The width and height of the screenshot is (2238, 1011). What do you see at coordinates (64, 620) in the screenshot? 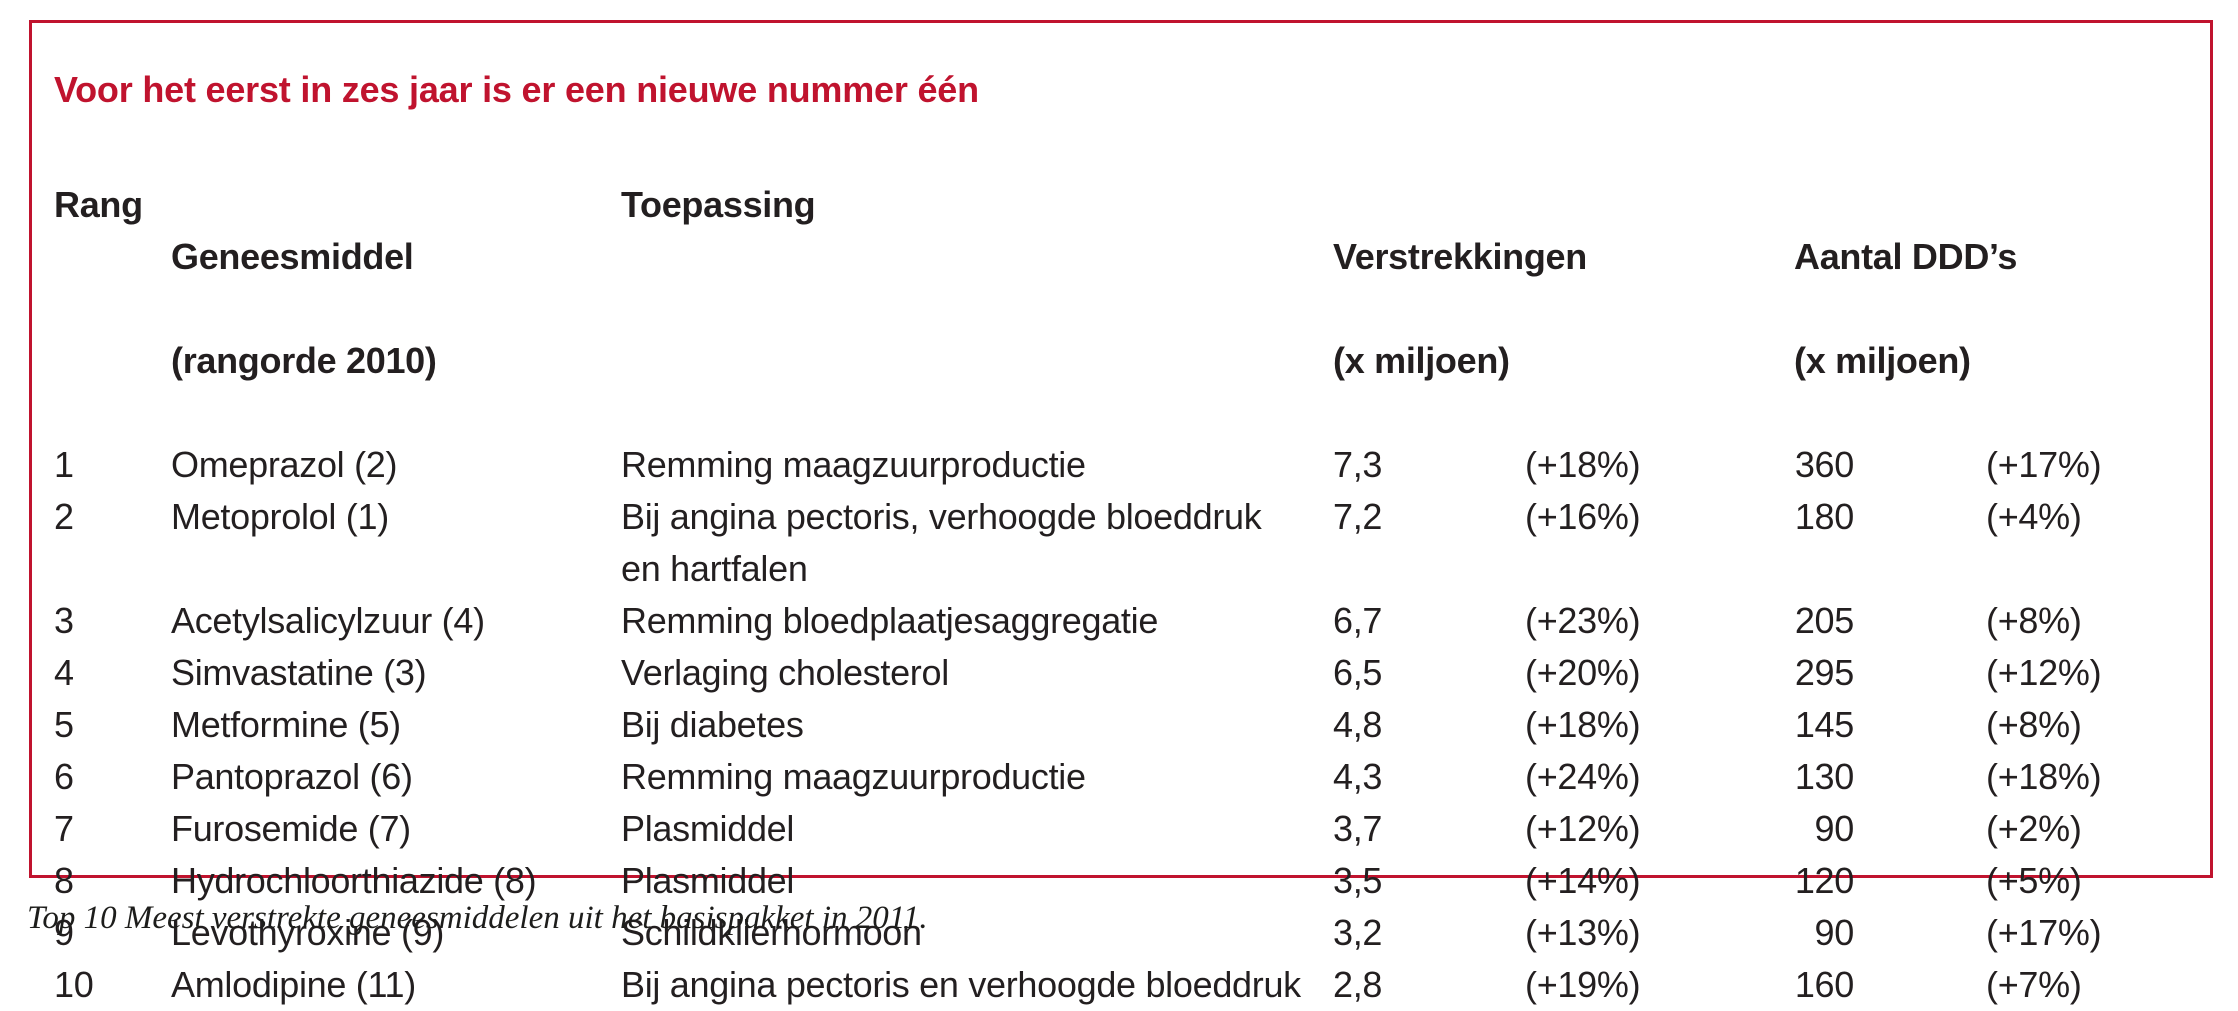
I see `cell-rang: 3` at bounding box center [64, 620].